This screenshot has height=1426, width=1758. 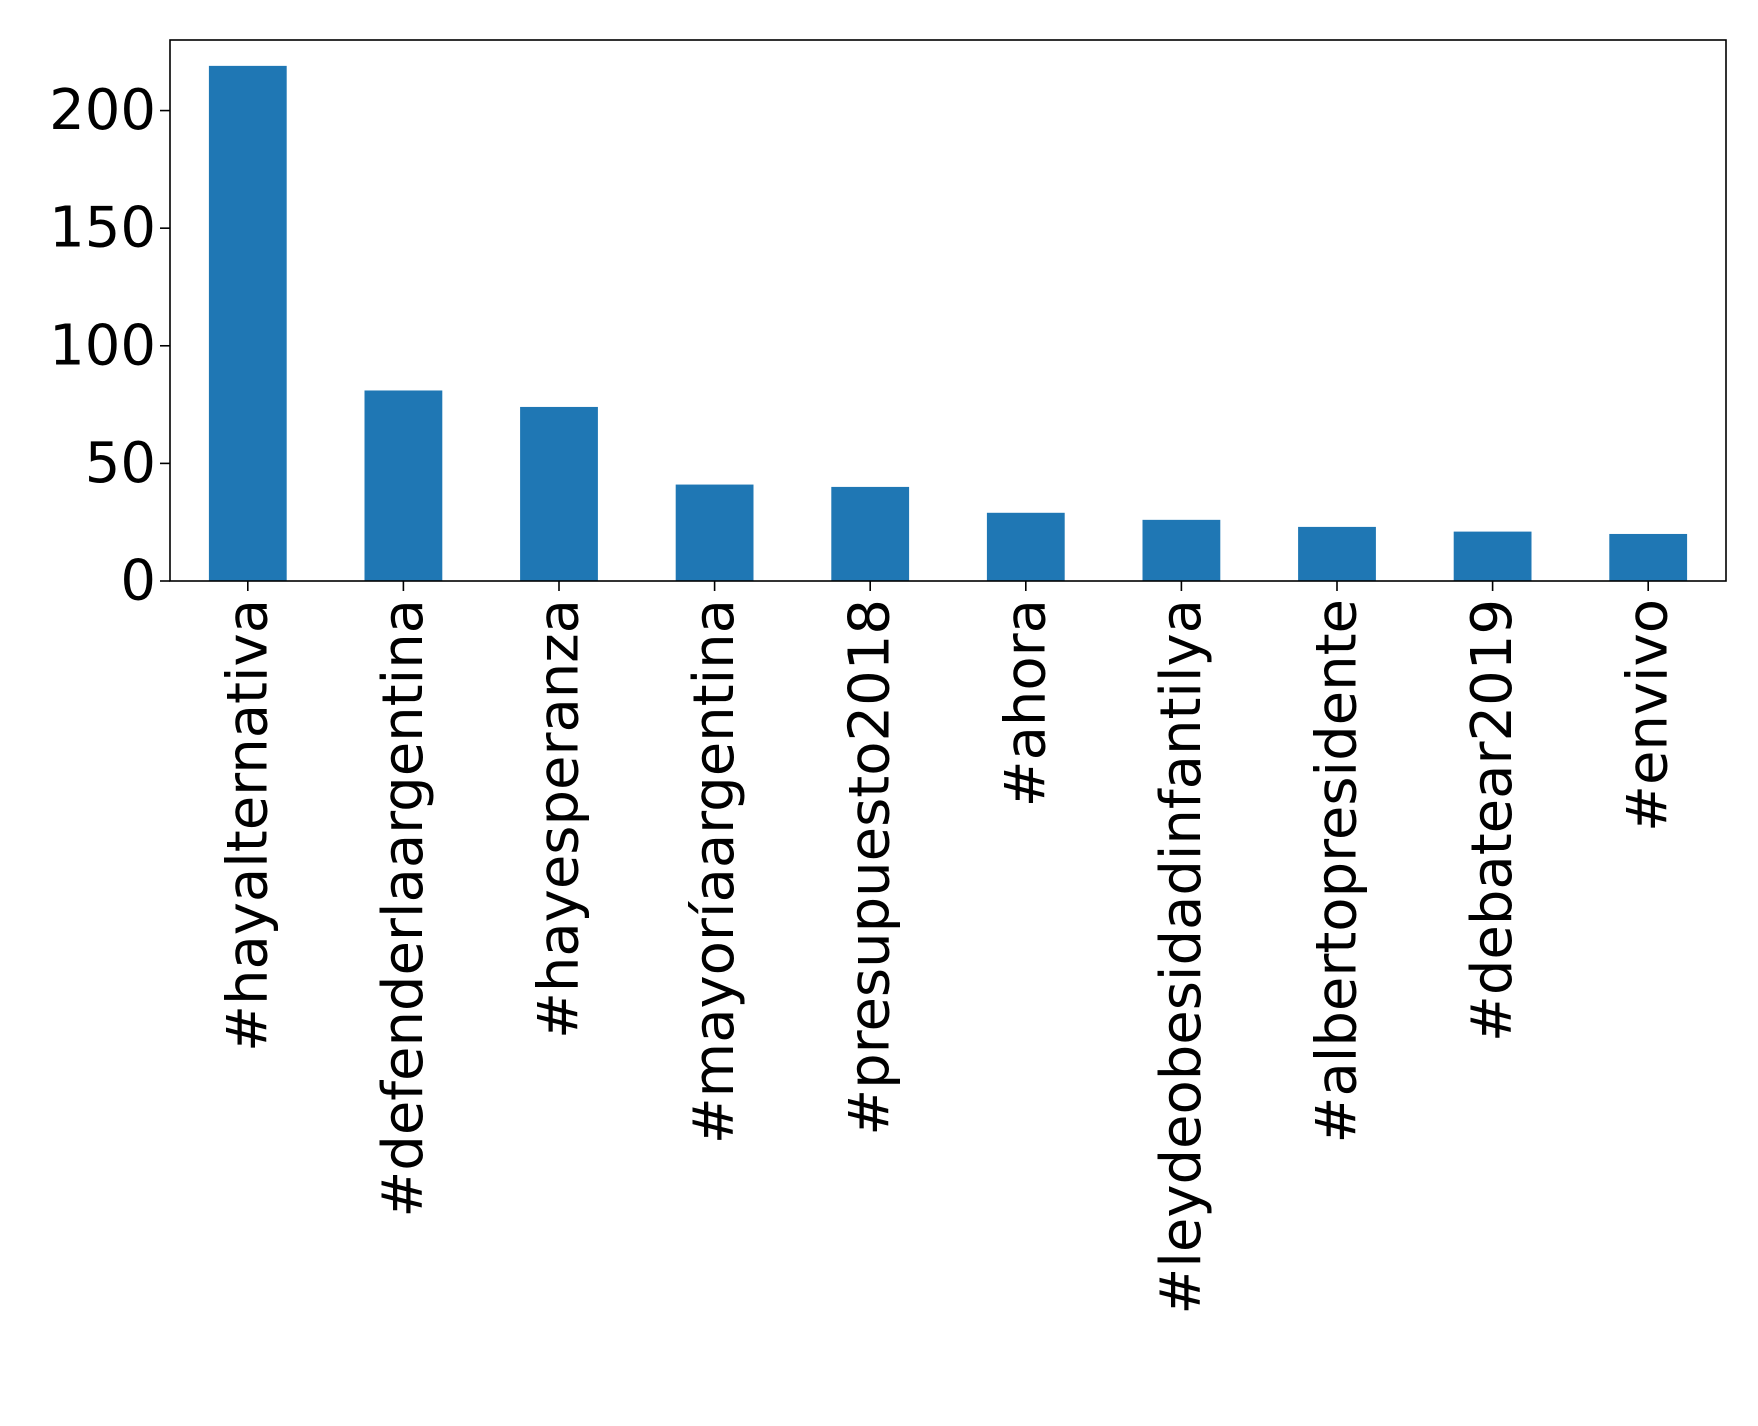 What do you see at coordinates (403, 908) in the screenshot?
I see `x-tick-label-1: #defenderlaargentina` at bounding box center [403, 908].